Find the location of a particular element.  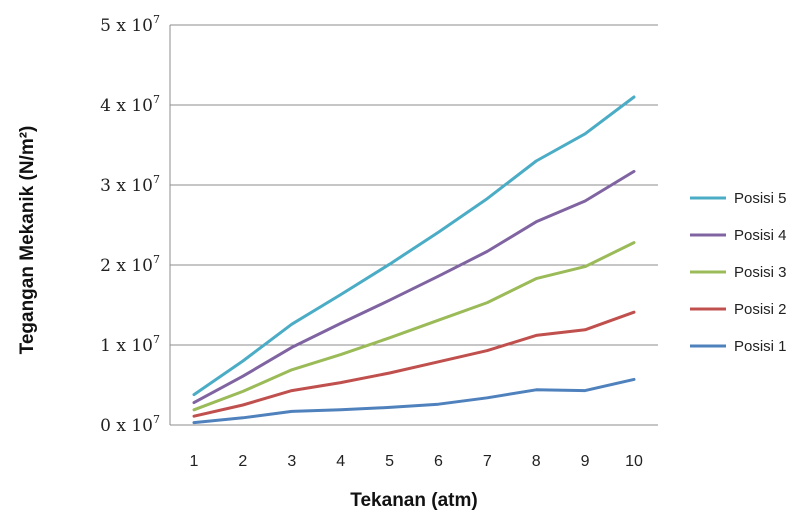

y-axis-label: Tegangan Mekanik (N/m²) is located at coordinates (27, 240).